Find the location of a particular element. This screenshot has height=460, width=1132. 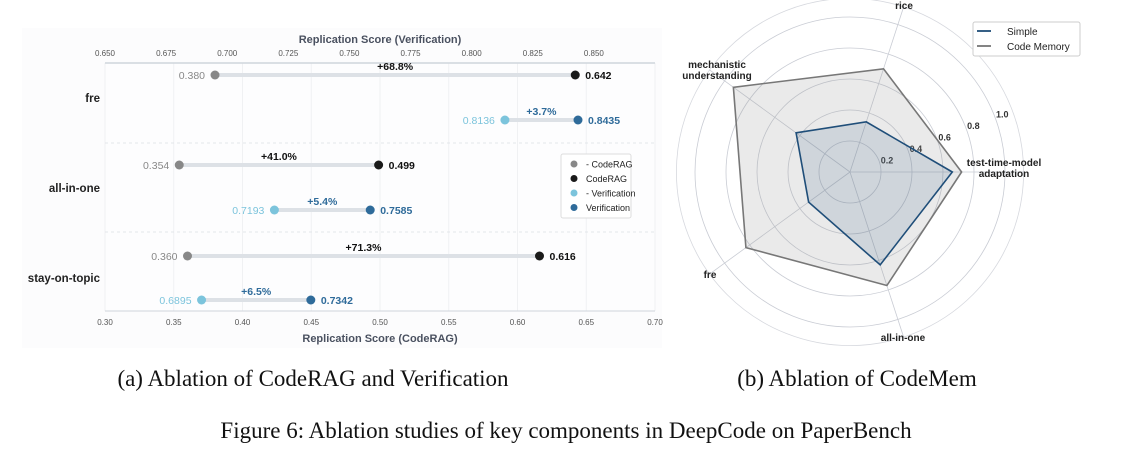

radial-tick-label: 0.4 is located at coordinates (916, 149).